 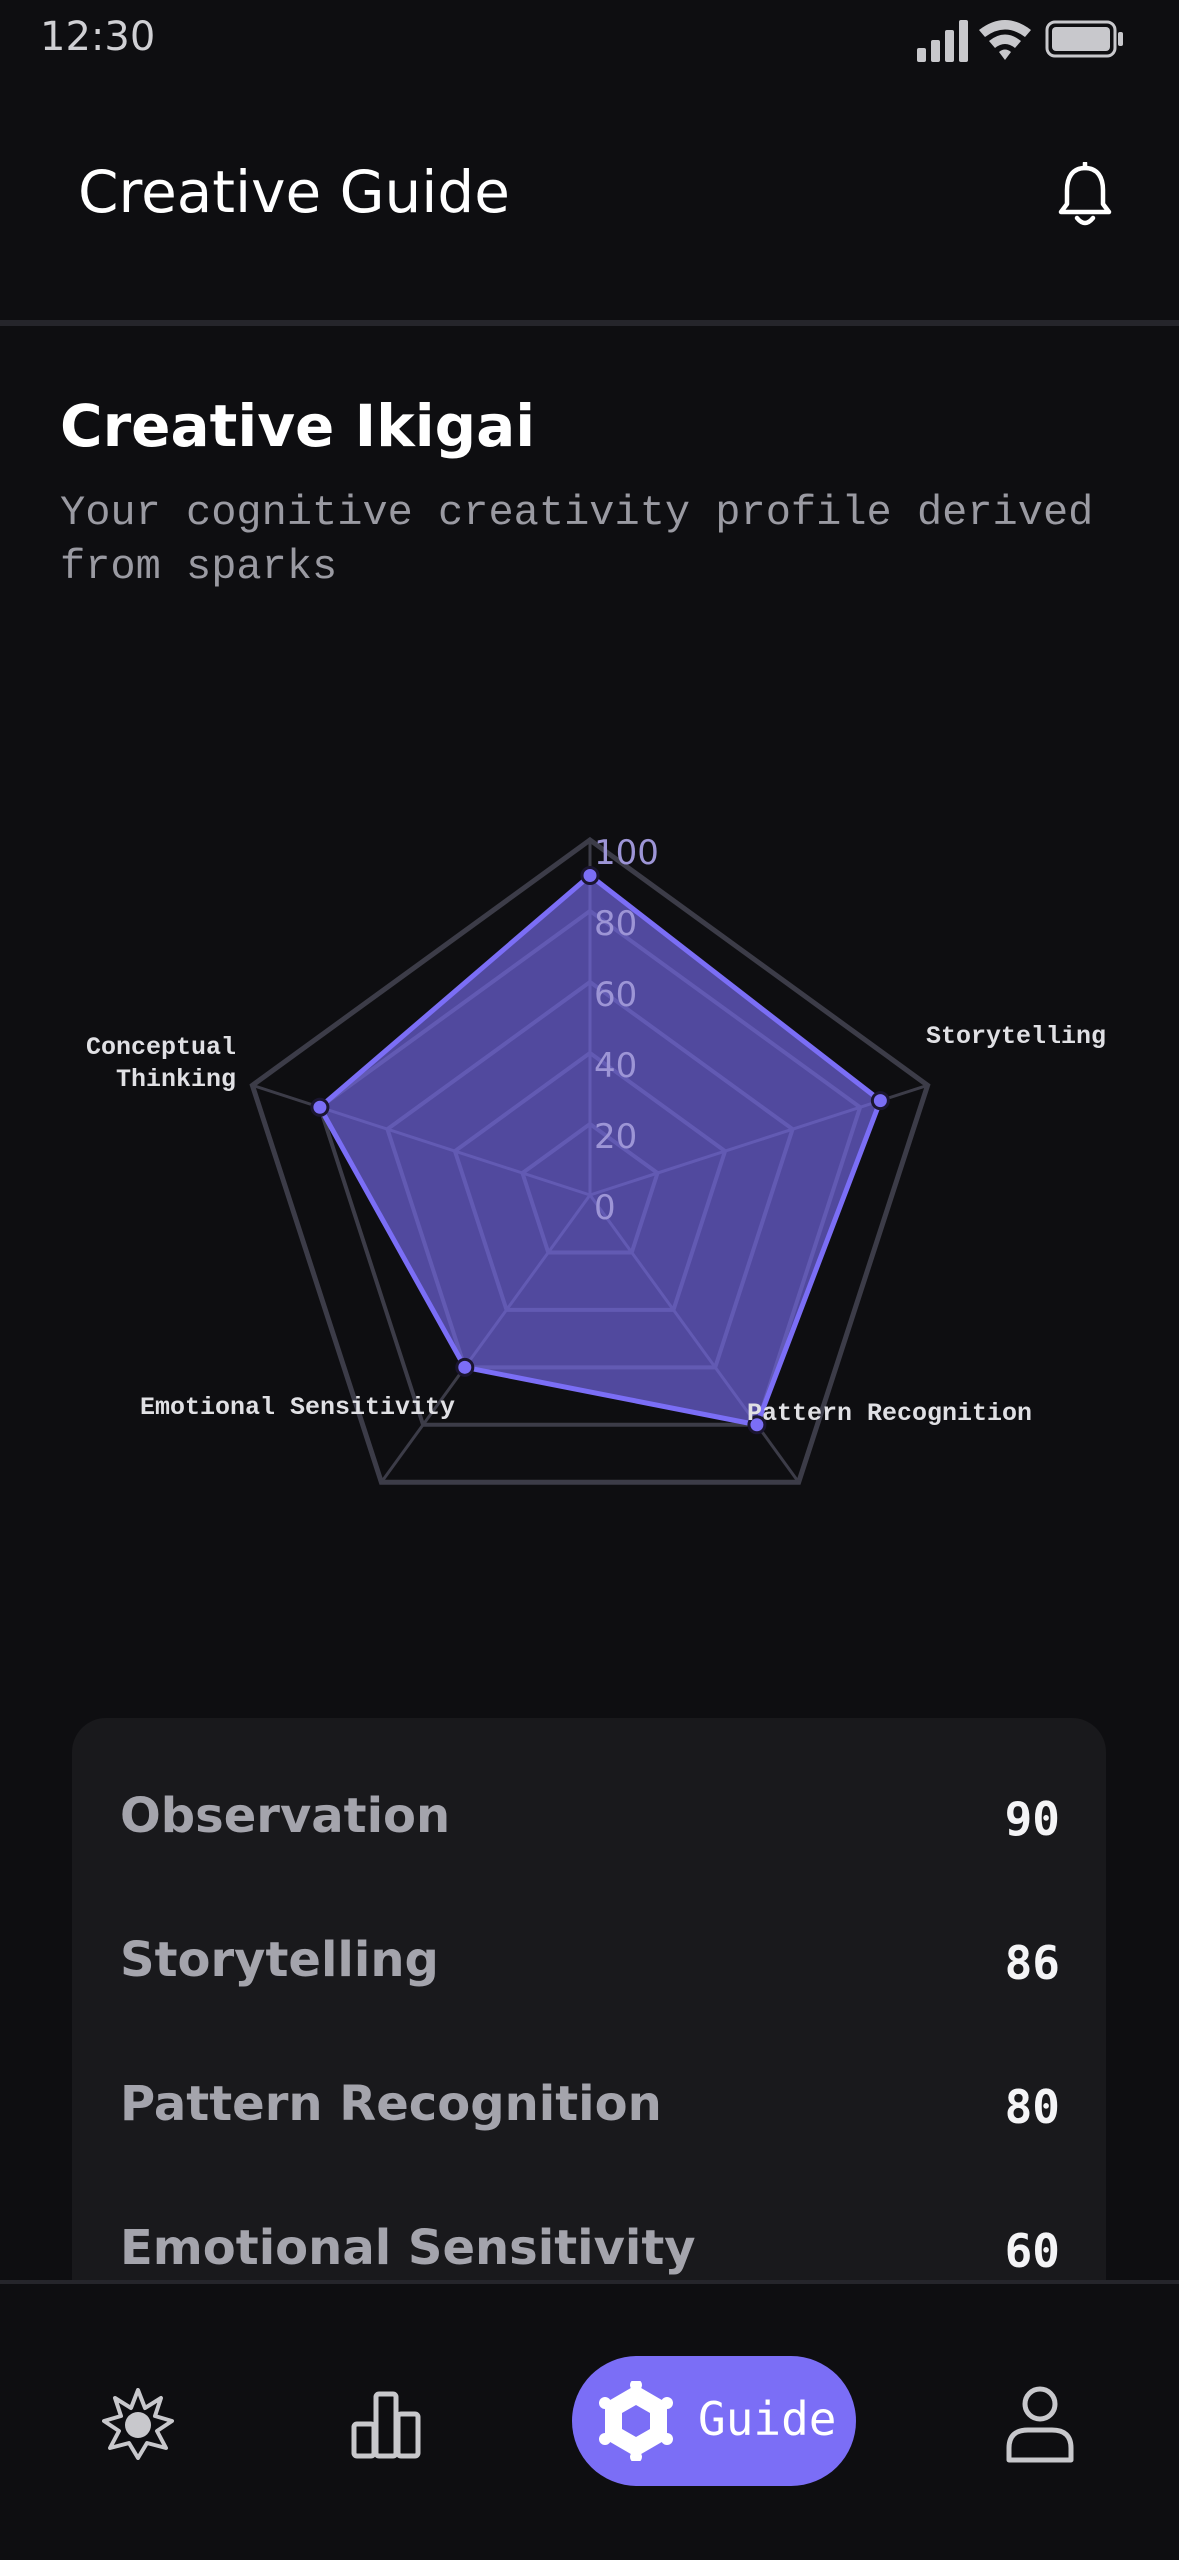 I want to click on bottom-nav: Guide, so click(x=589, y=2420).